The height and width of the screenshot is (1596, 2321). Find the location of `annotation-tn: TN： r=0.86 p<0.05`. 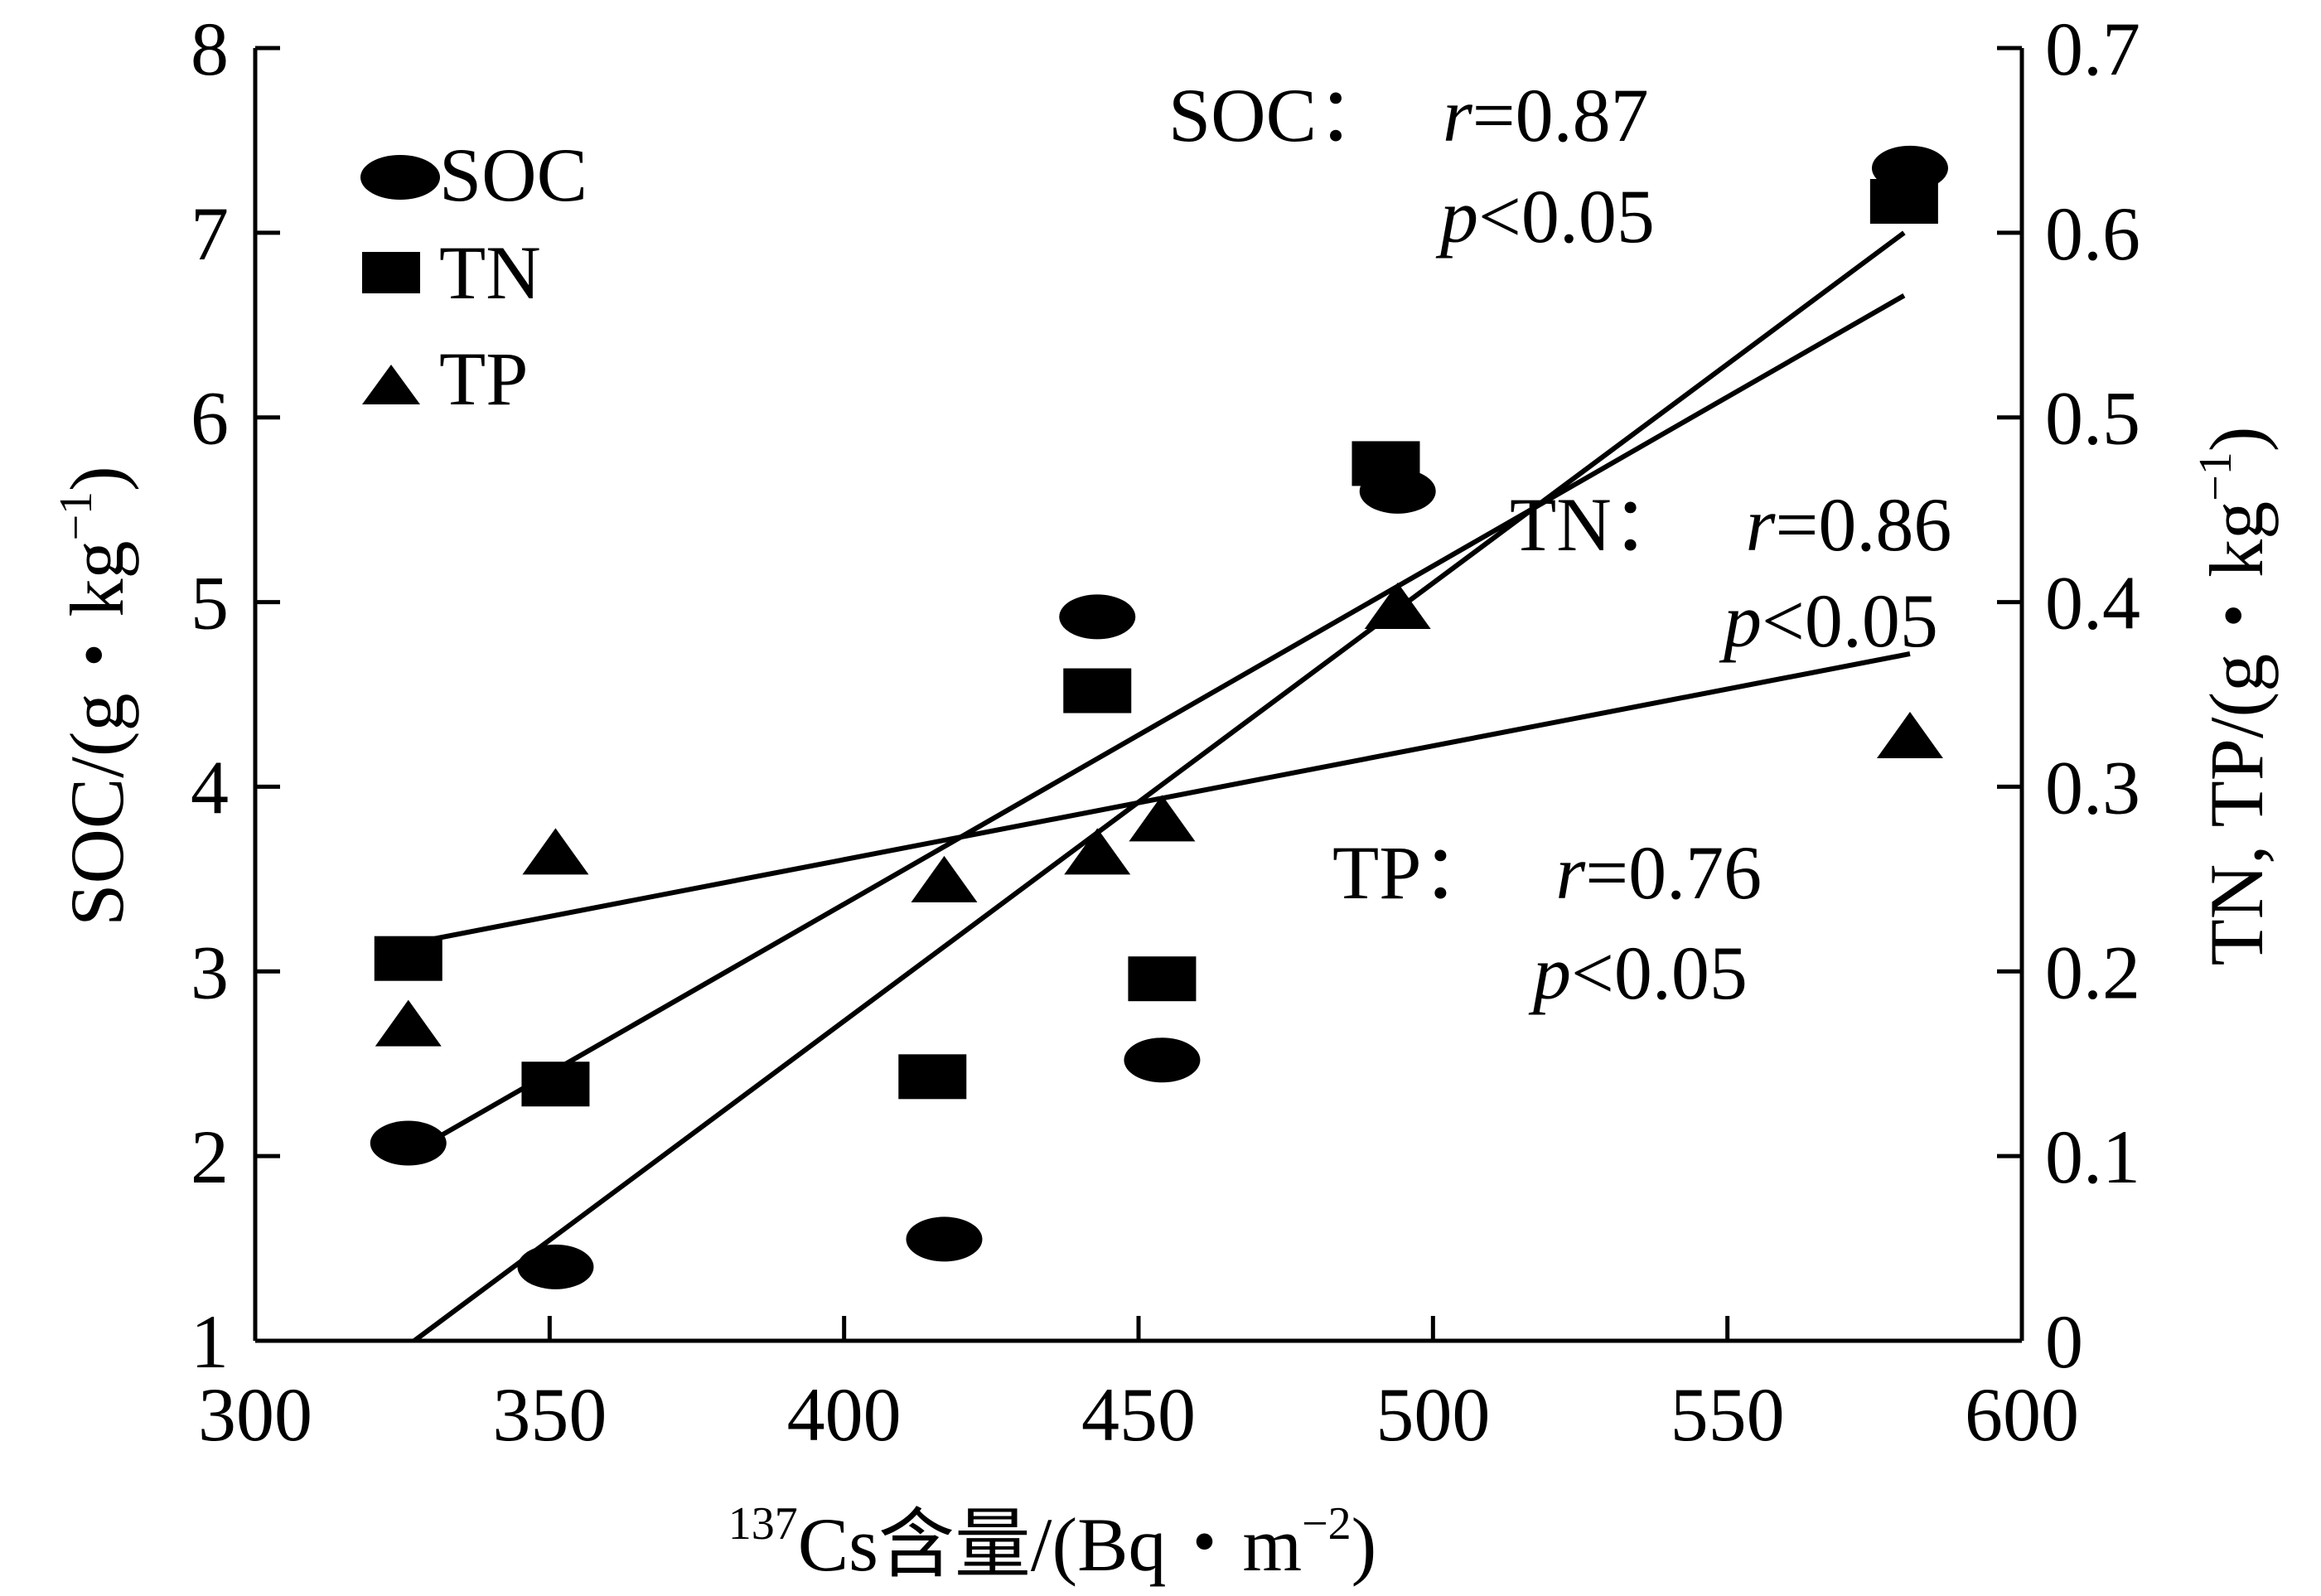

annotation-tn: TN： r=0.86 p<0.05 is located at coordinates (1731, 572).